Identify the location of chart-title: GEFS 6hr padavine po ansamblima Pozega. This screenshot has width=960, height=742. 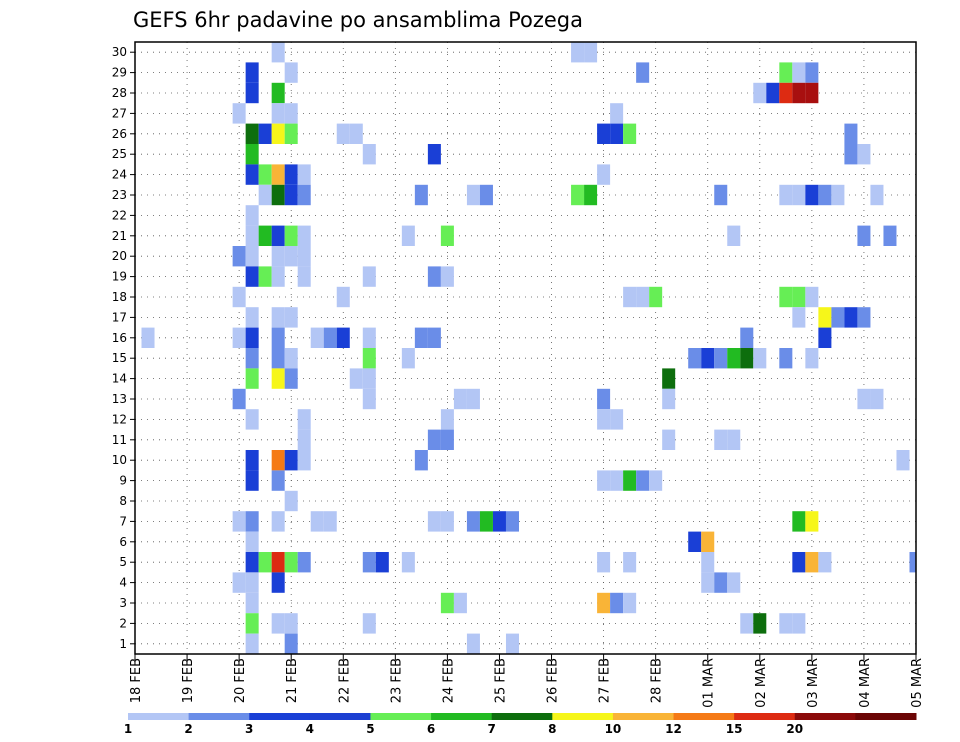
(358, 20).